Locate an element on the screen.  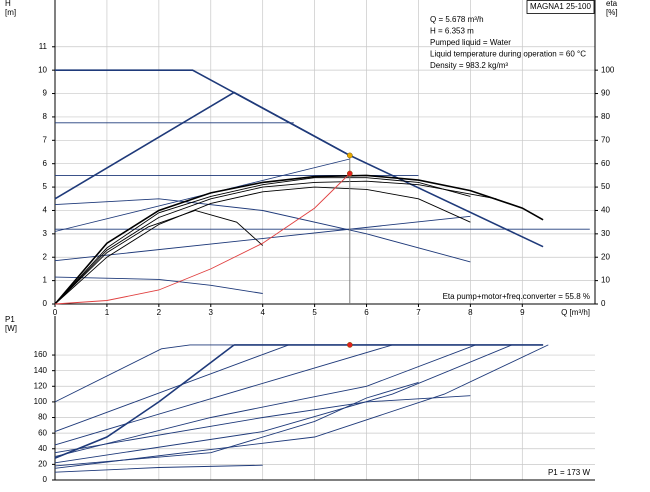
y2-axis-label: [%] is located at coordinates (612, 12).